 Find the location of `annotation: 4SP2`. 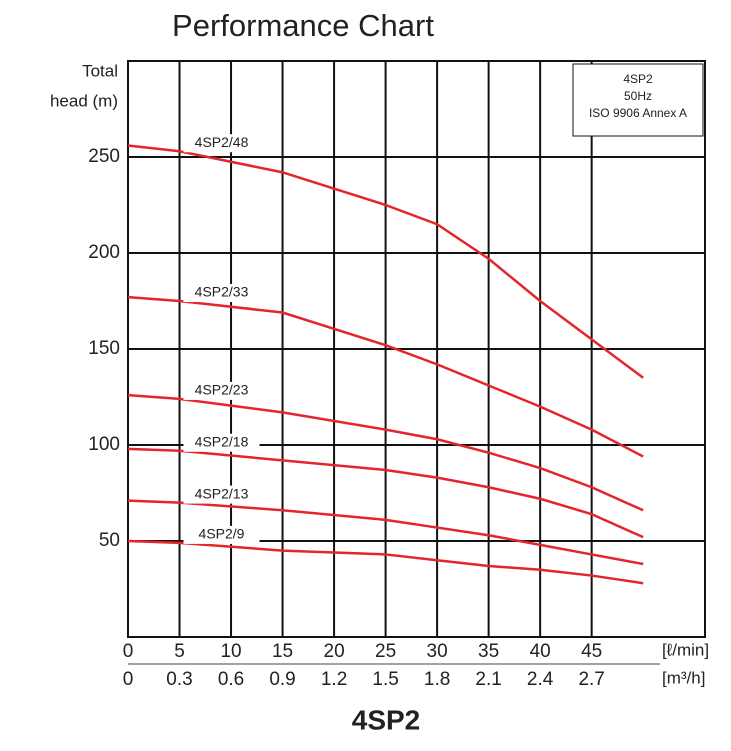

annotation: 4SP2 is located at coordinates (638, 79).